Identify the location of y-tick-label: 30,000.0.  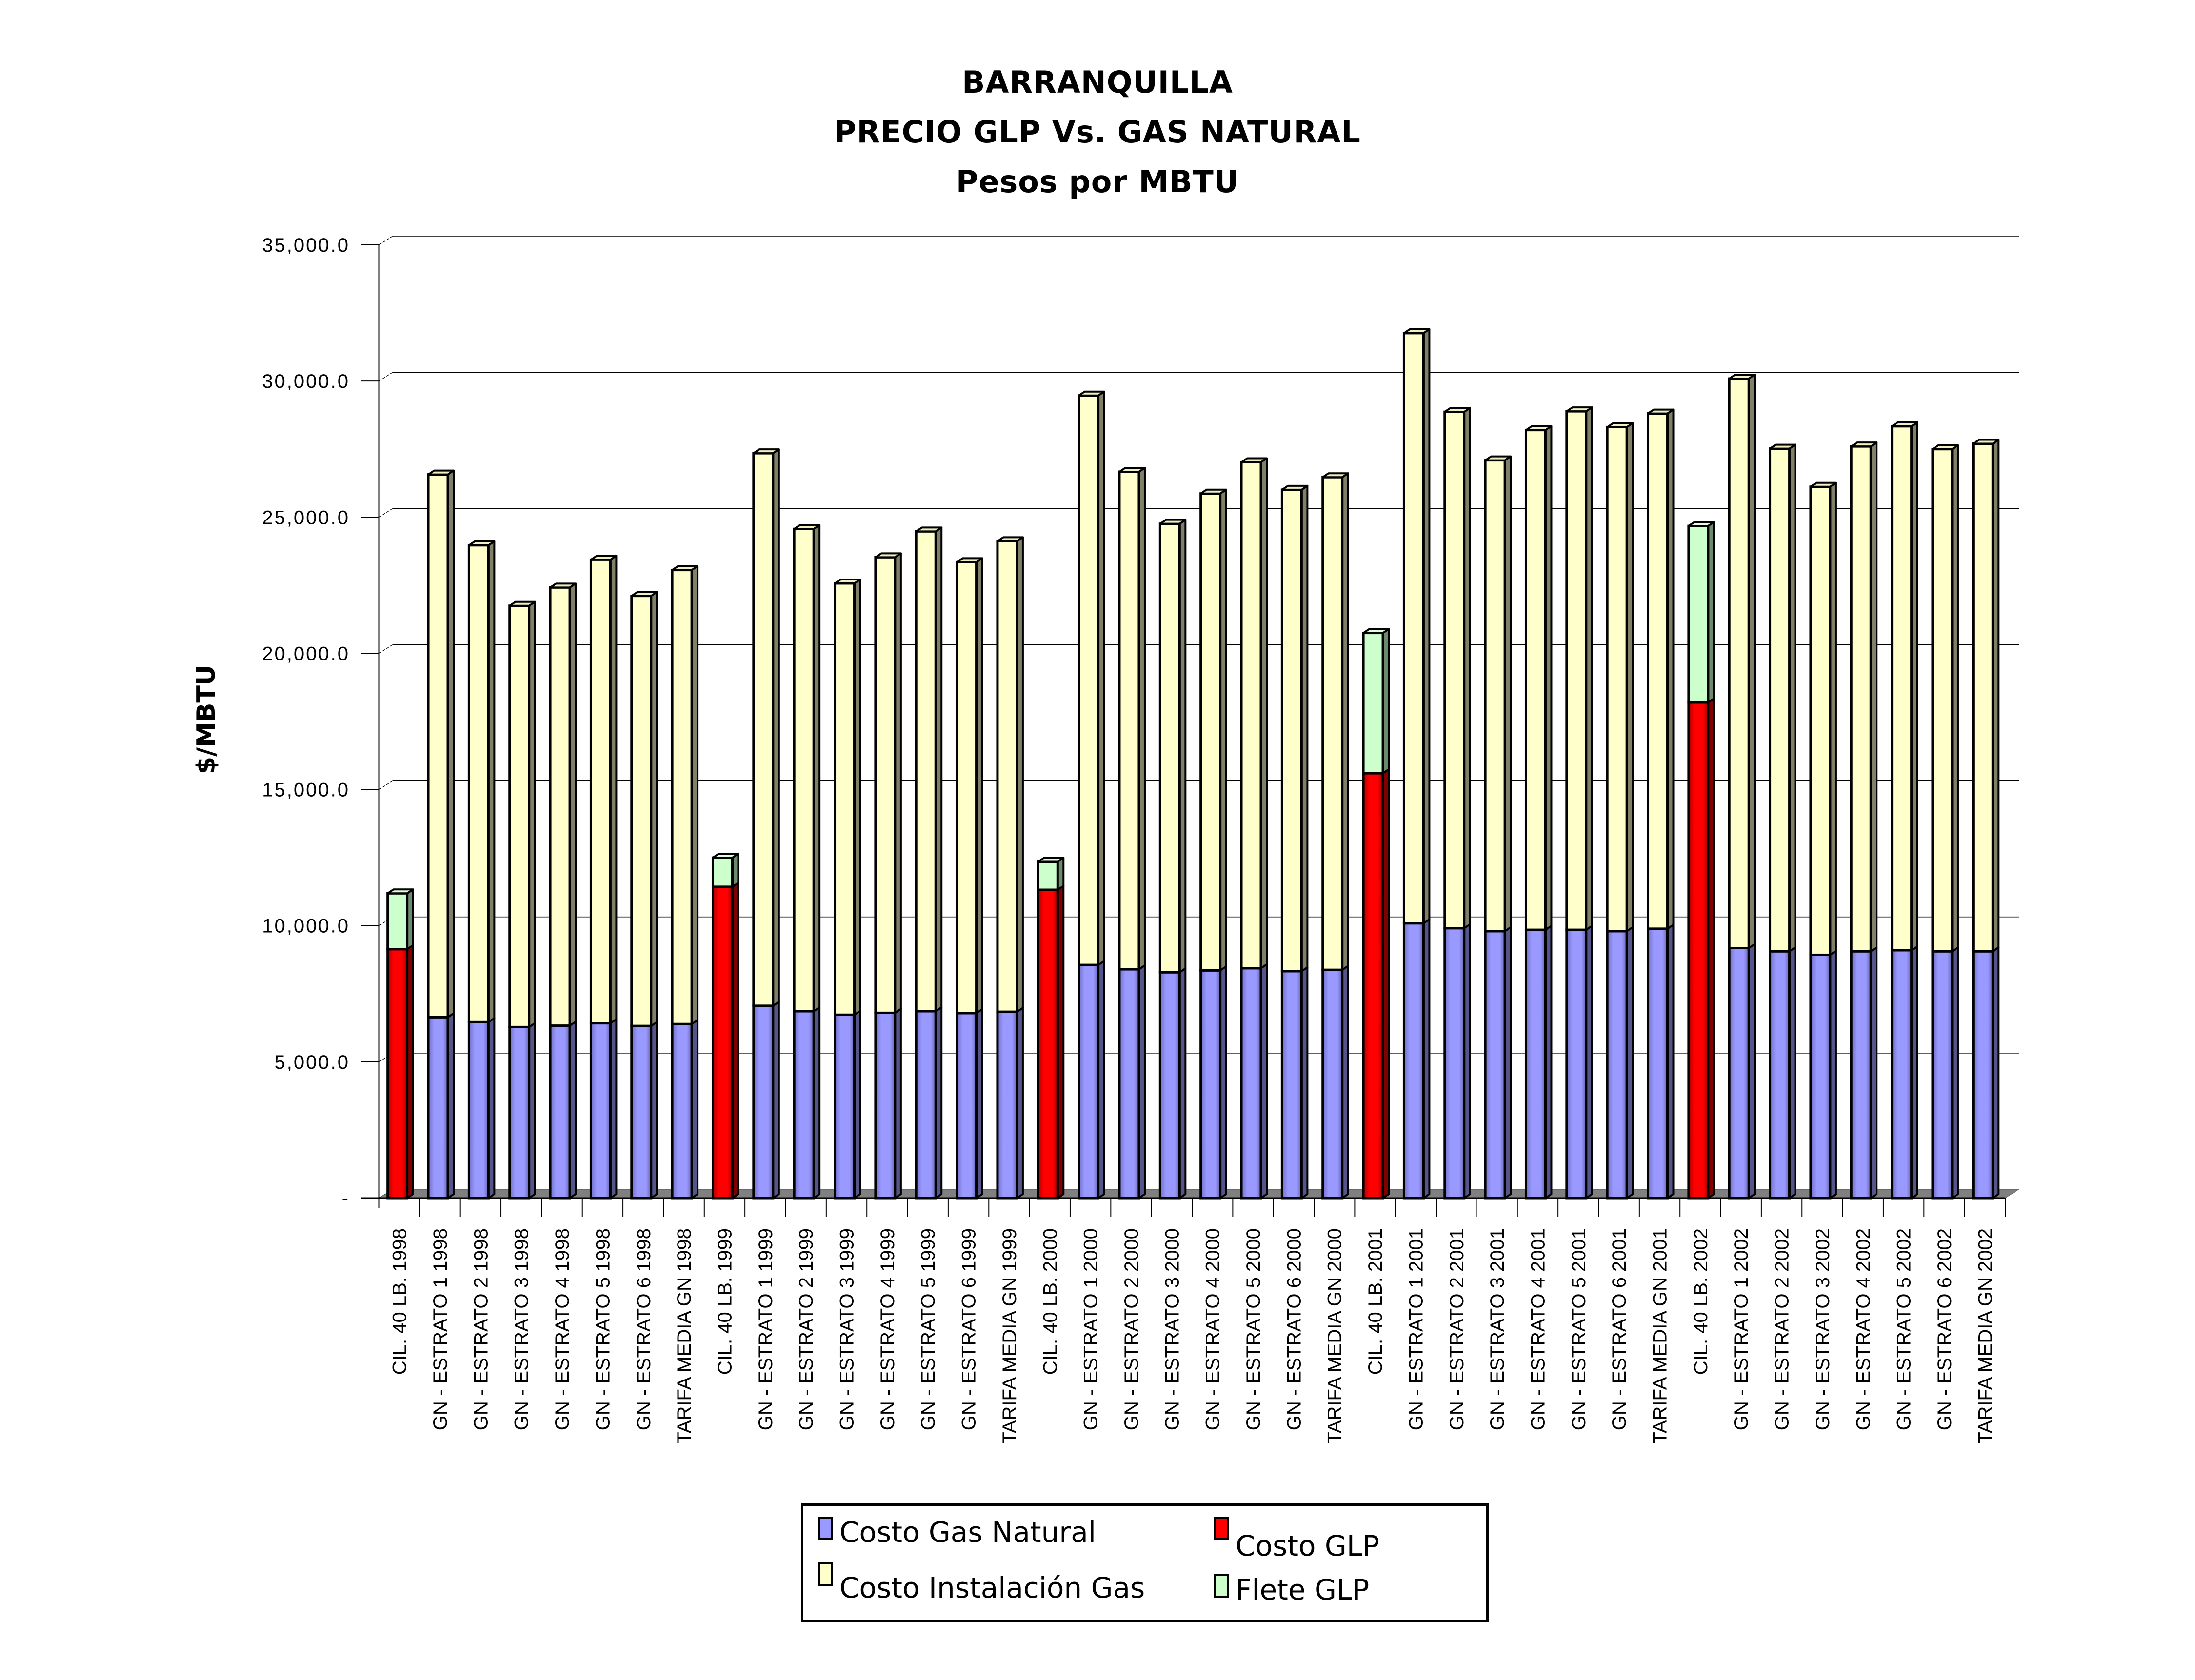
(306, 381).